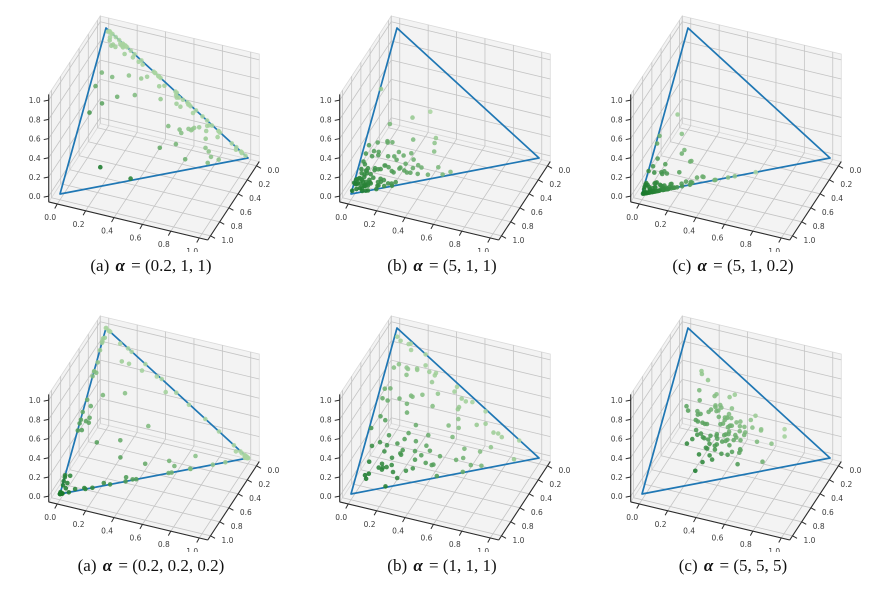  I want to click on caption-r1-c: (c) α = (5, 1, 0.2), so click(732, 266).